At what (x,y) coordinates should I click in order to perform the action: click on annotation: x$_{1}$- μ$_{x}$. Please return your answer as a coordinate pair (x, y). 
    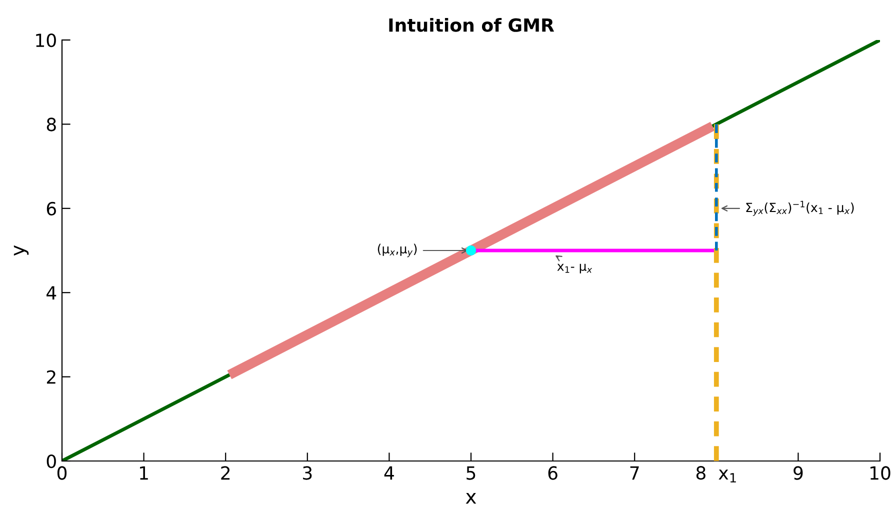
    Looking at the image, I should click on (574, 269).